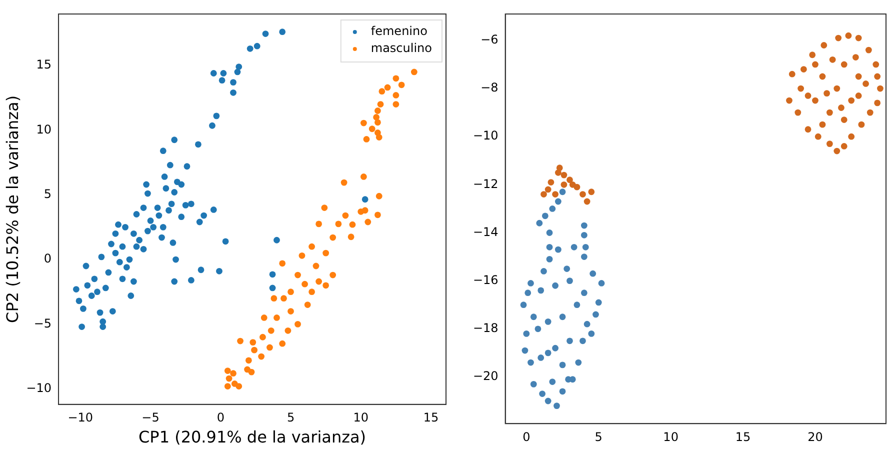  What do you see at coordinates (815, 437) in the screenshot?
I see `x-tick-label: 20` at bounding box center [815, 437].